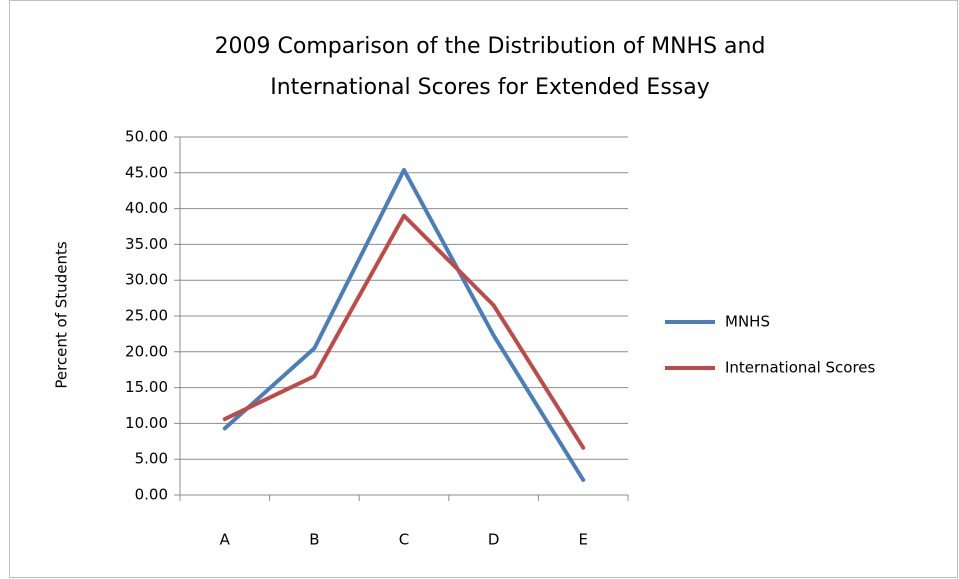  What do you see at coordinates (146, 280) in the screenshot?
I see `y-tick-label: 30.00` at bounding box center [146, 280].